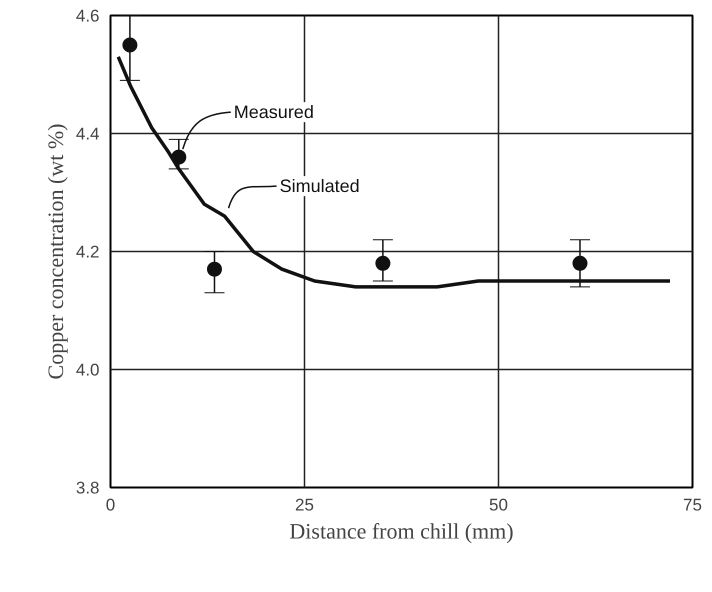 The width and height of the screenshot is (712, 592). I want to click on x-tick-label: 0, so click(111, 505).